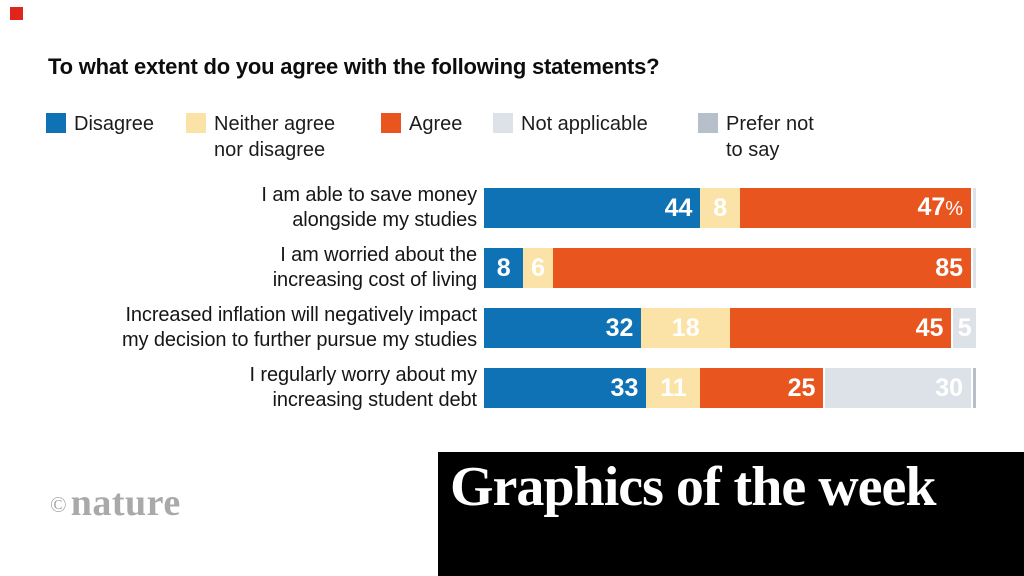 The width and height of the screenshot is (1024, 576). I want to click on nature-logotype: nature, so click(125, 503).